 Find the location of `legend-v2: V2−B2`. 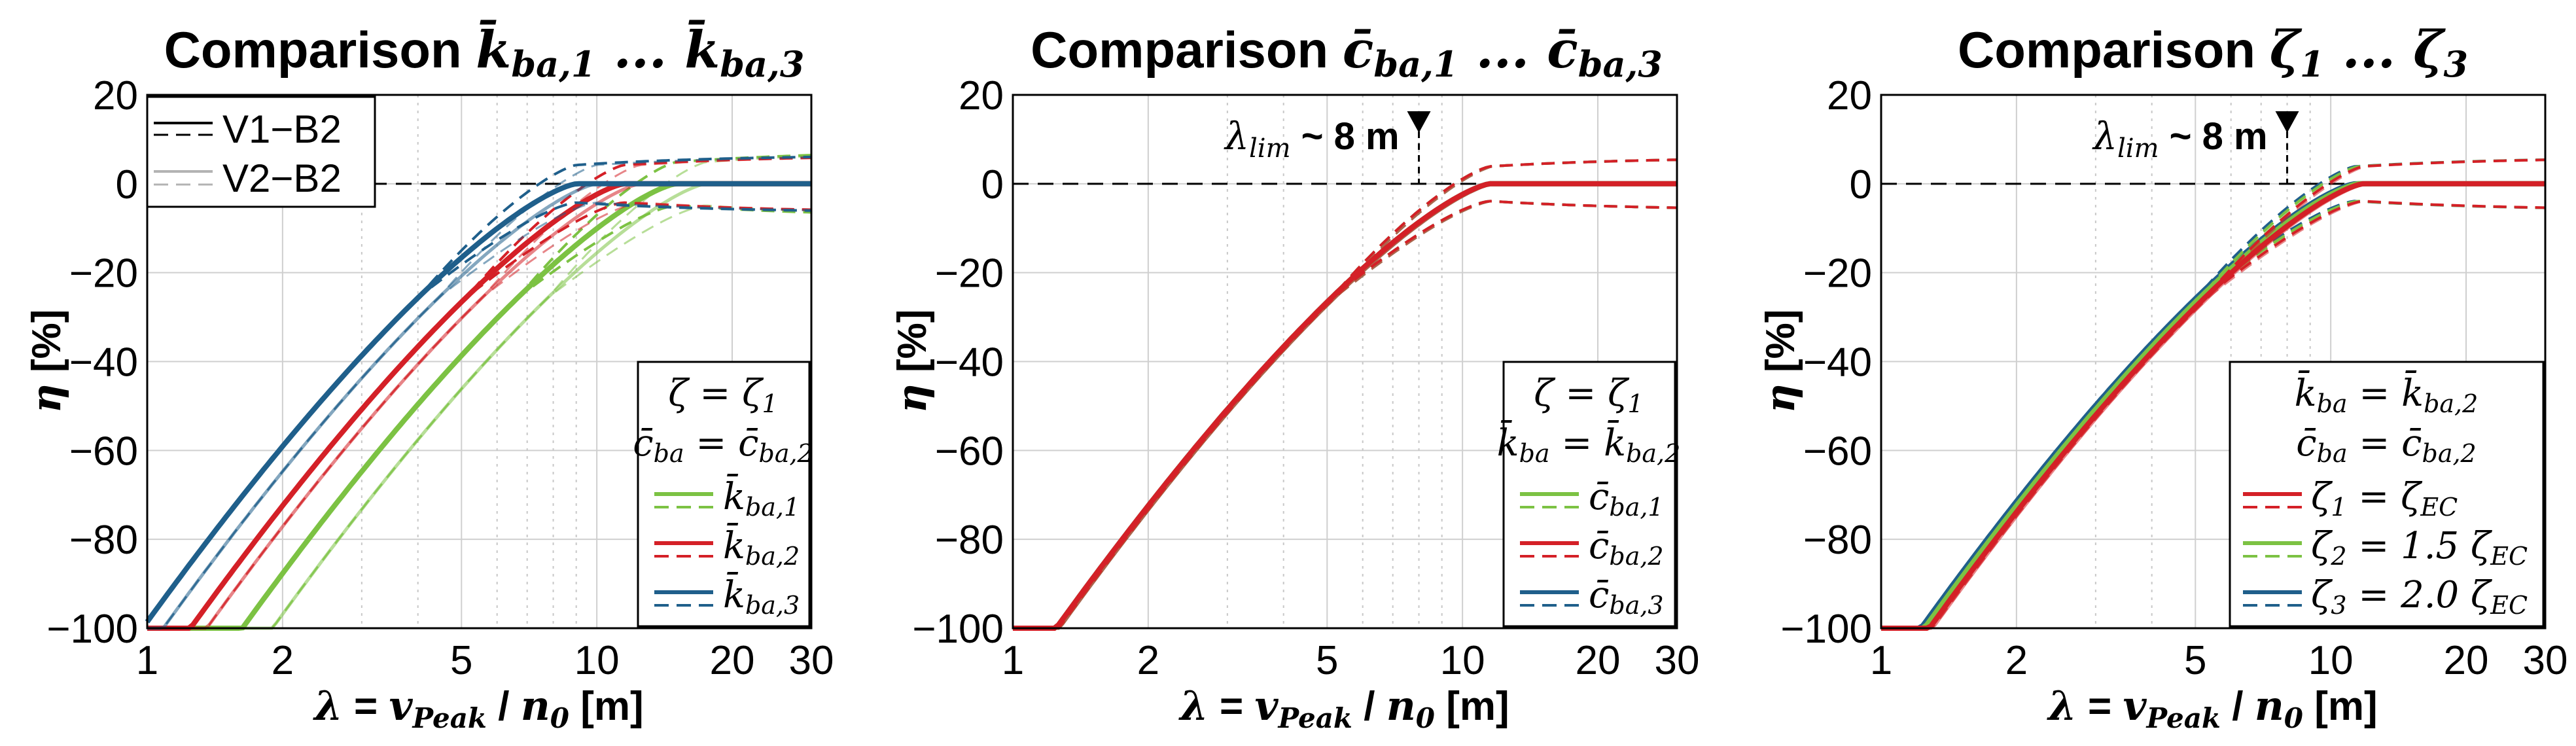

legend-v2: V2−B2 is located at coordinates (282, 178).